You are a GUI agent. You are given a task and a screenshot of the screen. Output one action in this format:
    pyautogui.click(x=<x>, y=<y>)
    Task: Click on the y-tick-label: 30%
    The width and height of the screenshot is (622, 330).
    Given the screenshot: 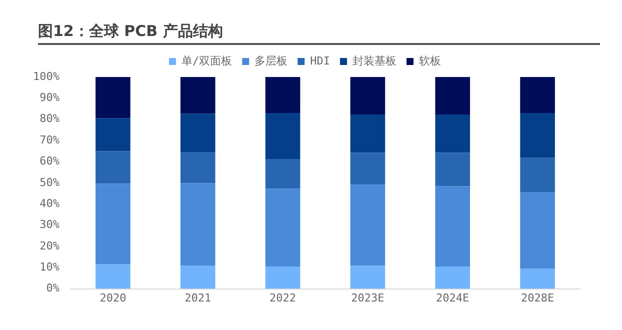 What is the action you would take?
    pyautogui.click(x=50, y=225)
    